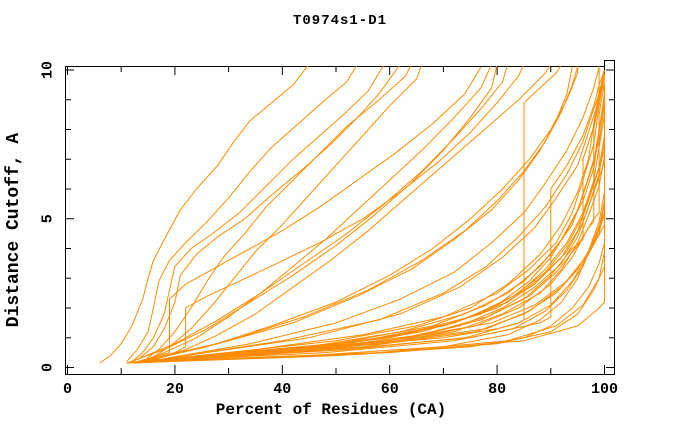  Describe the element at coordinates (339, 21) in the screenshot. I see `chart-title: T0974s1-D1` at that location.